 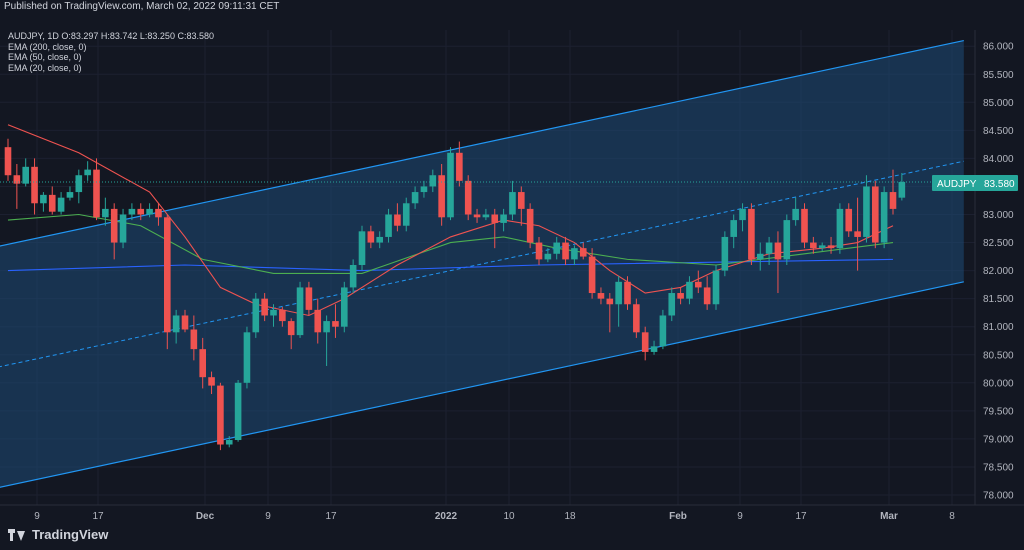 I want to click on y-tick-label: 79.500, so click(x=998, y=411).